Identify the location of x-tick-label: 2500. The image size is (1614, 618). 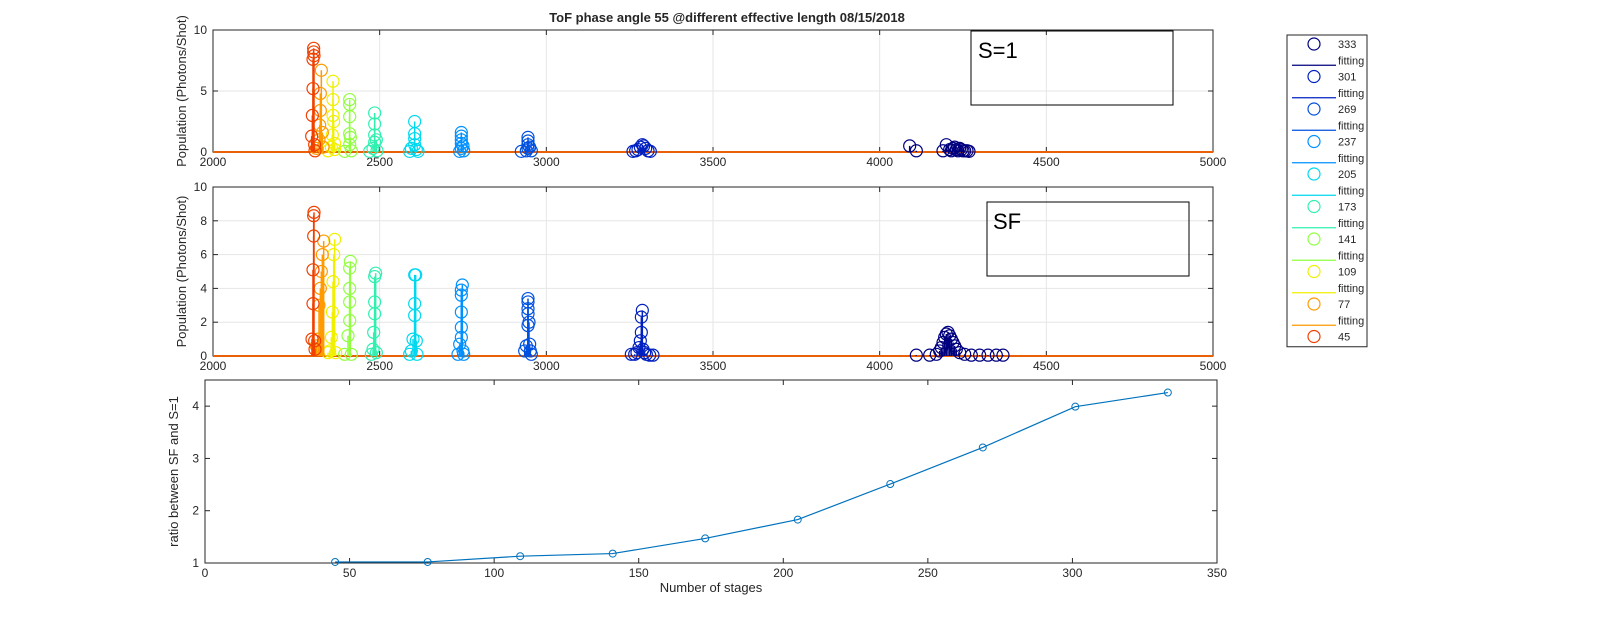
(379, 162).